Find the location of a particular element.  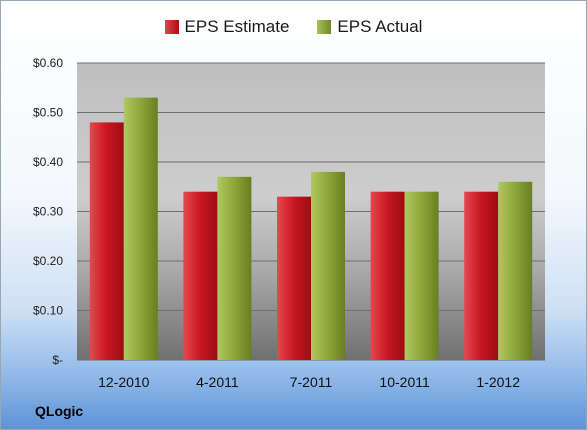

y-tick-label: $0.50 is located at coordinates (48, 113).